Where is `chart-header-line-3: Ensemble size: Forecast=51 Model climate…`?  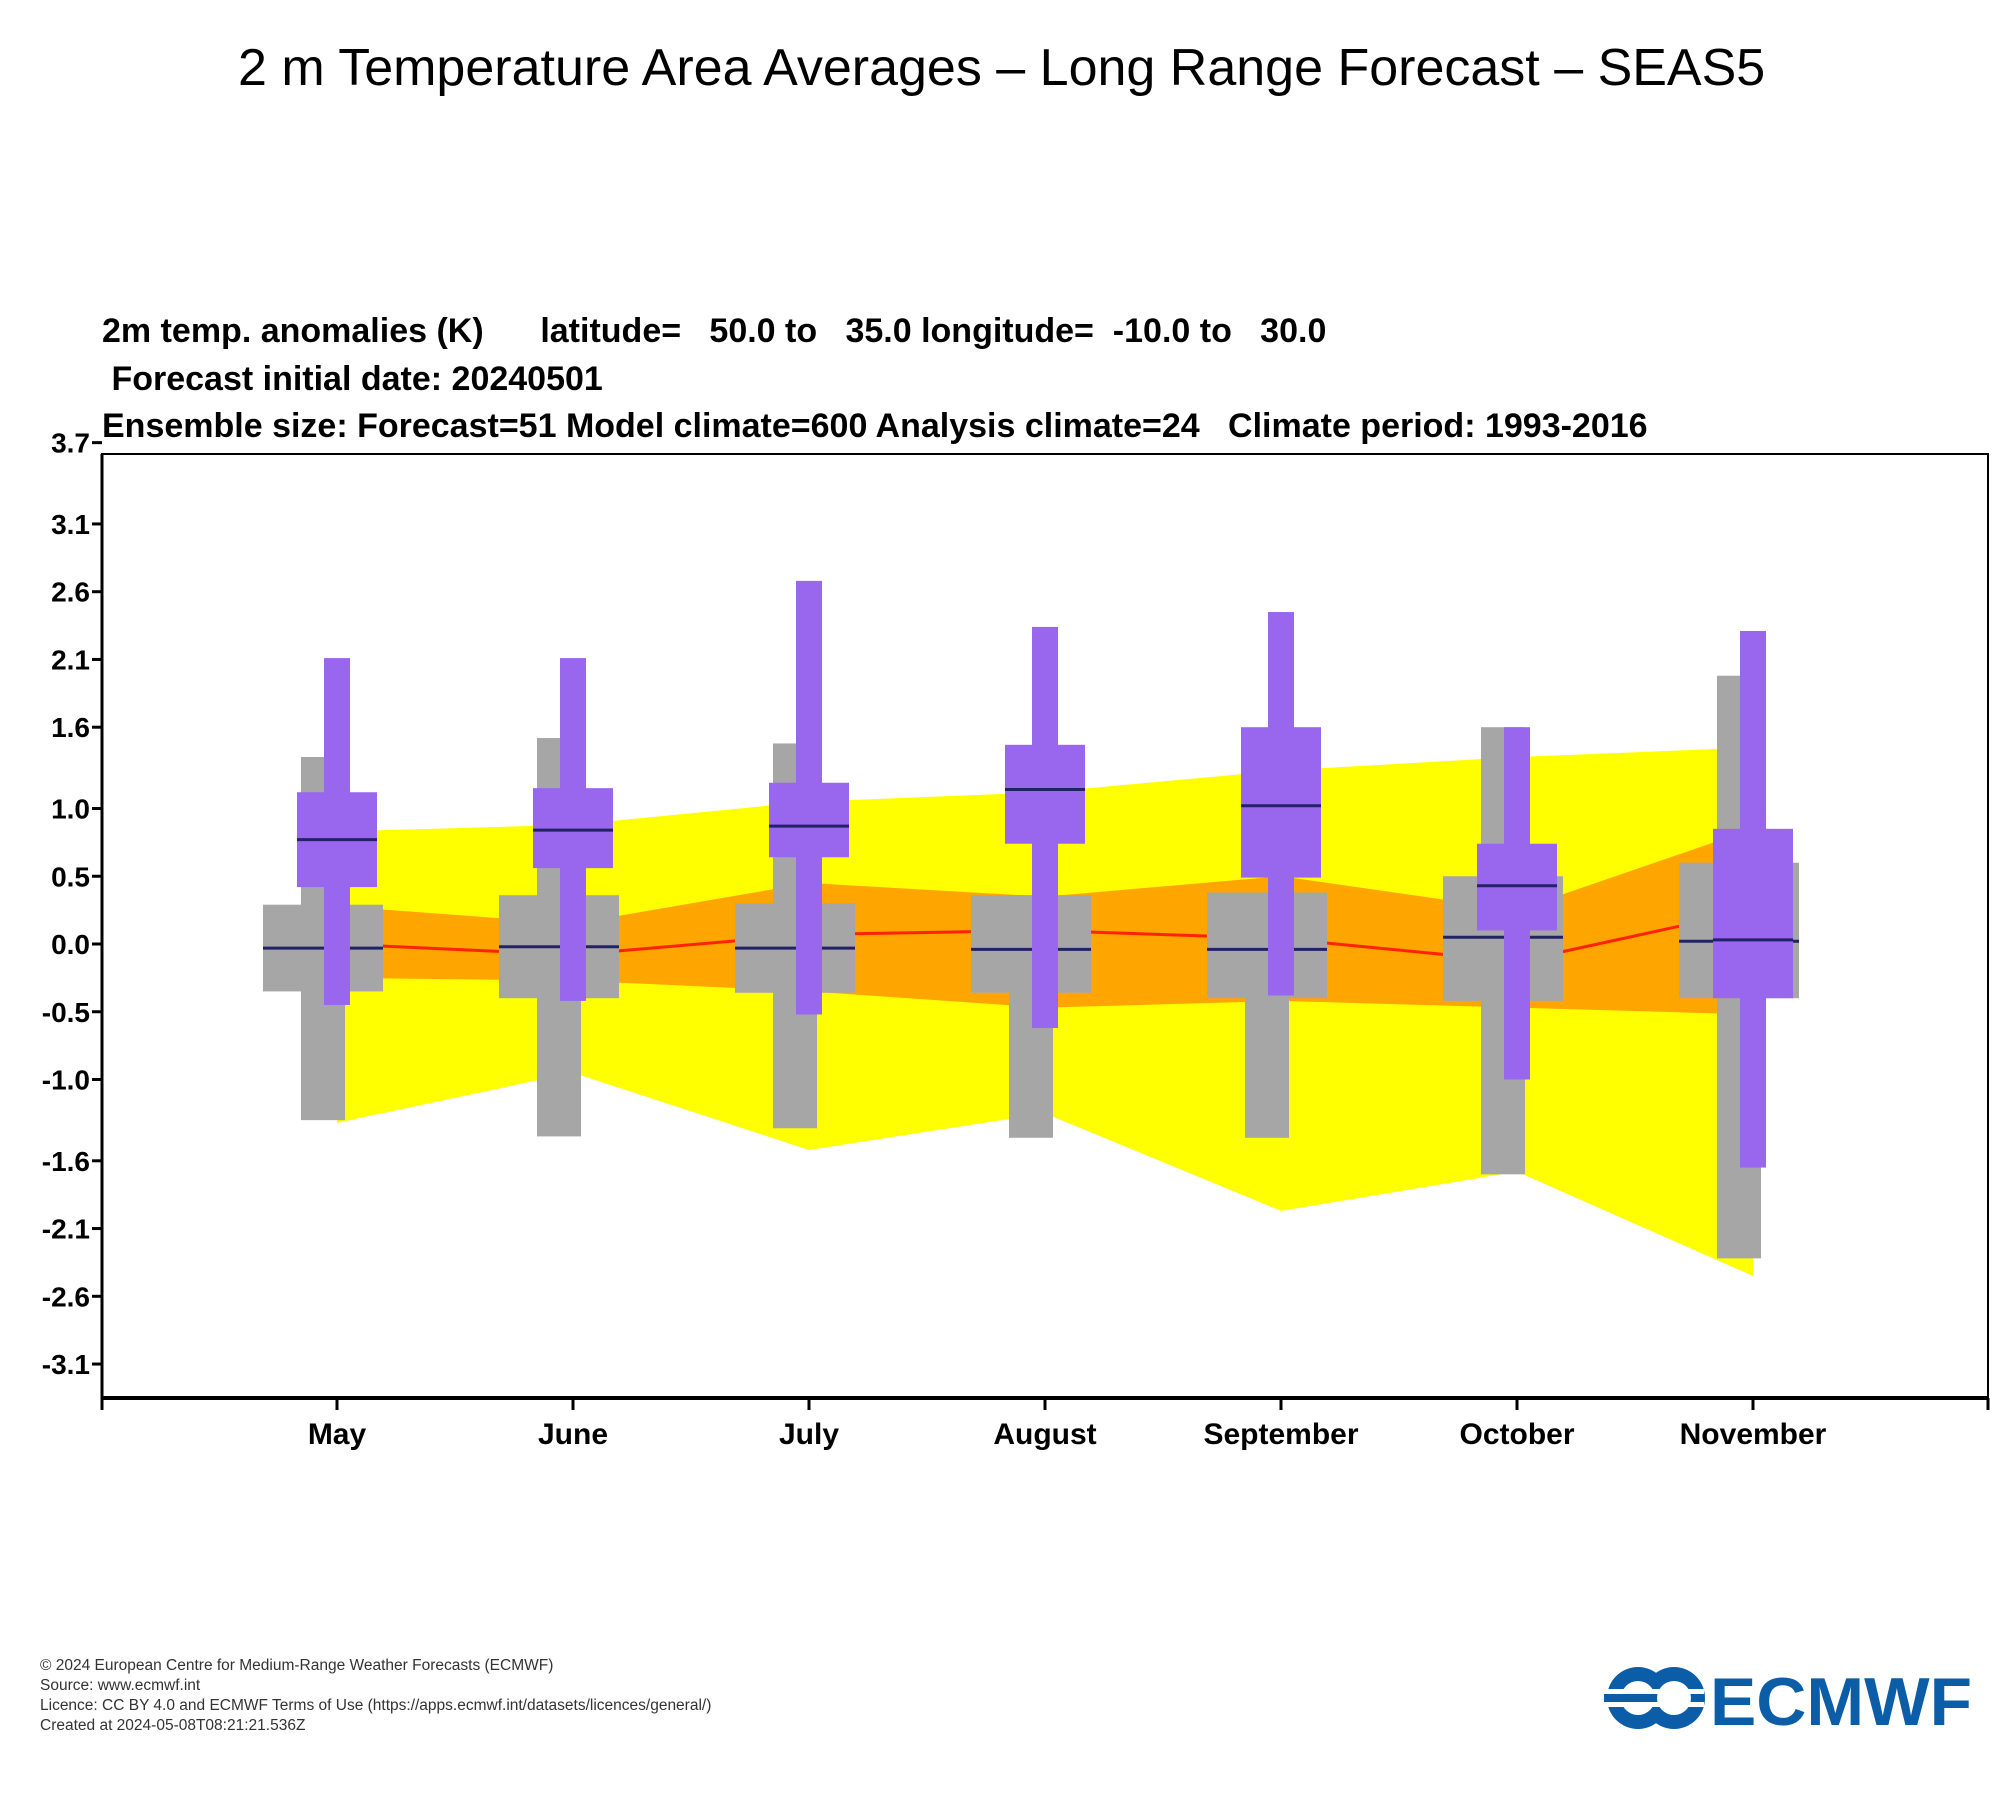 chart-header-line-3: Ensemble size: Forecast=51 Model climate… is located at coordinates (875, 426).